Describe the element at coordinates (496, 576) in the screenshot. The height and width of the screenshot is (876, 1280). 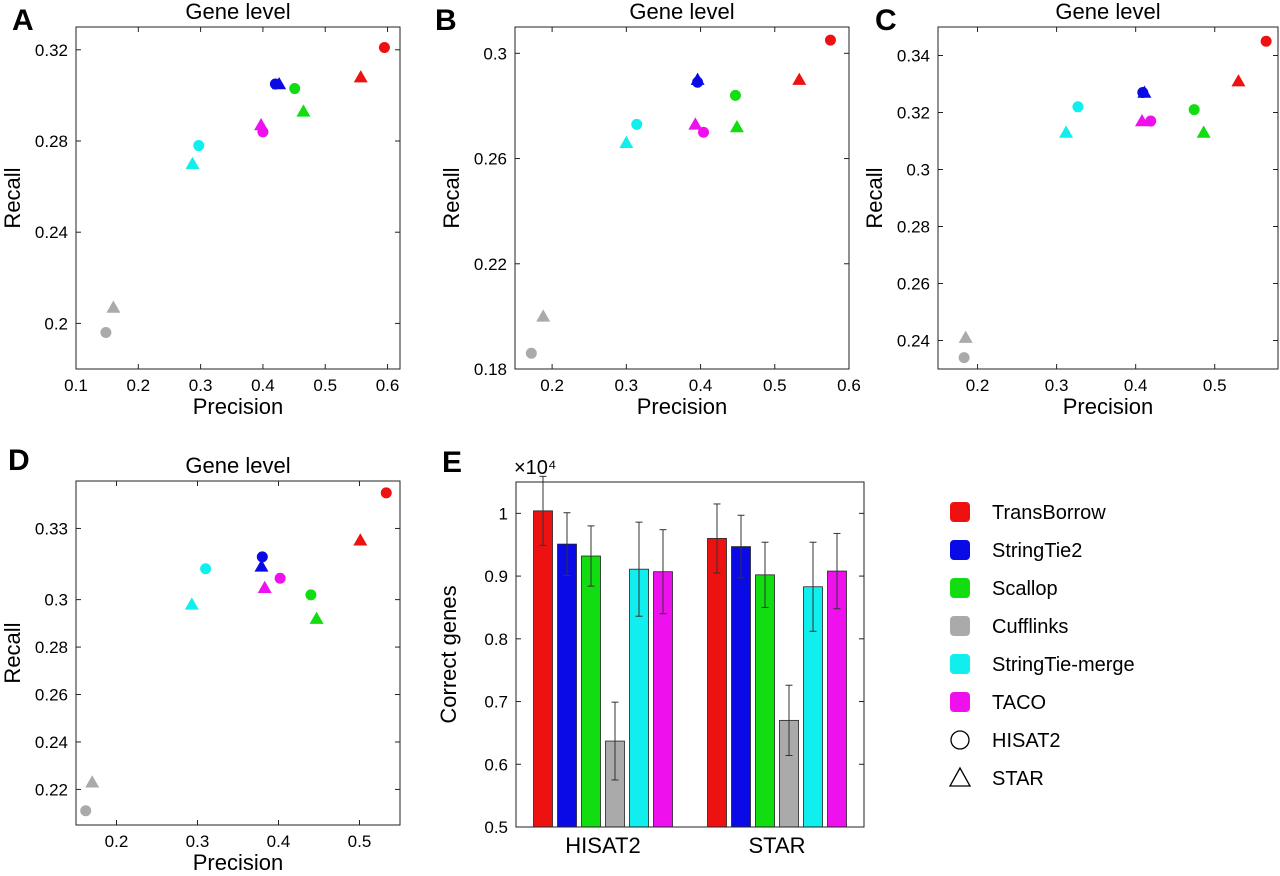
I see `y-tick-label: 0.9` at that location.